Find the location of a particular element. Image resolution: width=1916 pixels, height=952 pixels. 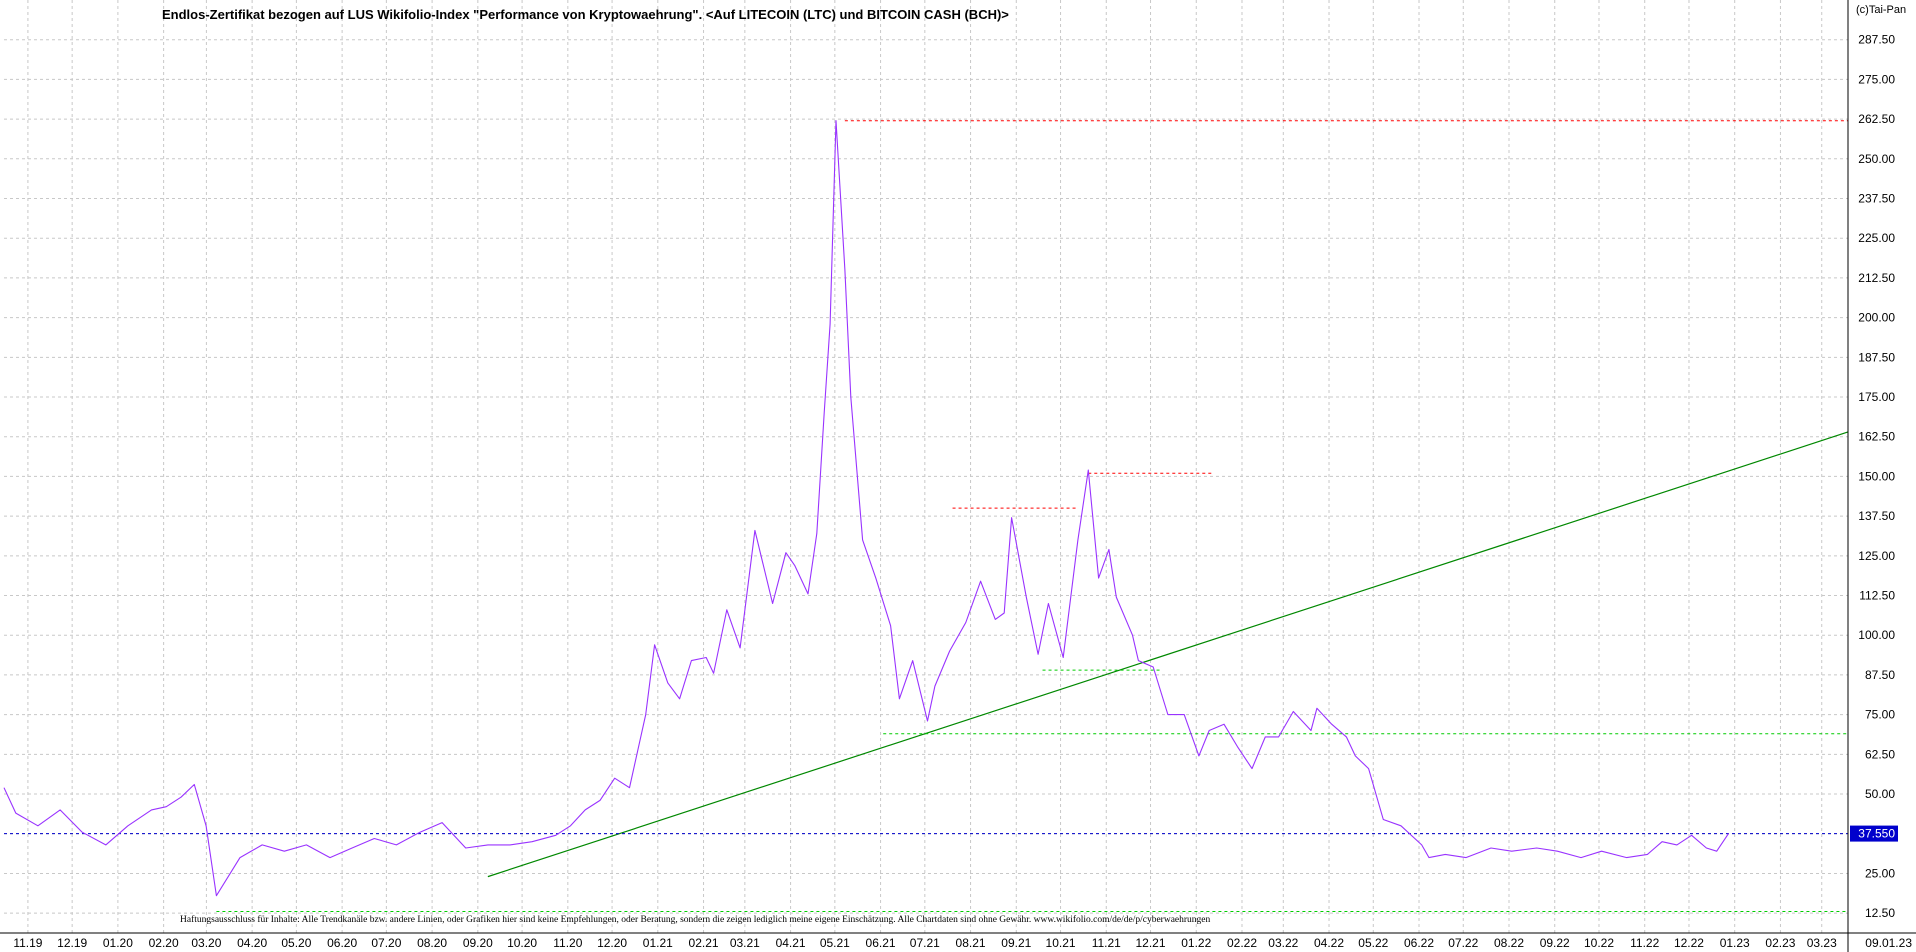

x-tick-label: 12.19 is located at coordinates (72, 943).